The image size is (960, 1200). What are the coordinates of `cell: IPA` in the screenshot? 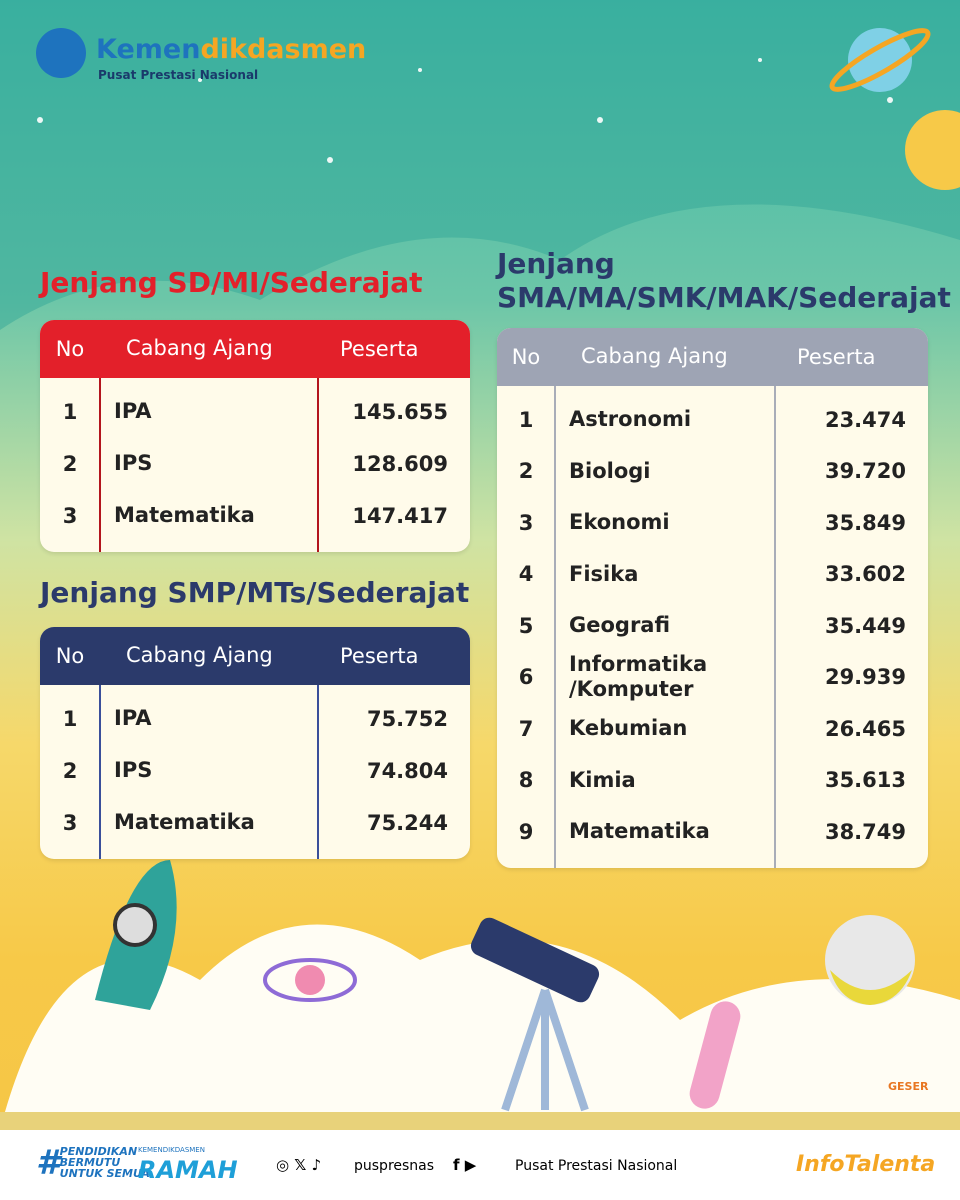 It's located at (133, 411).